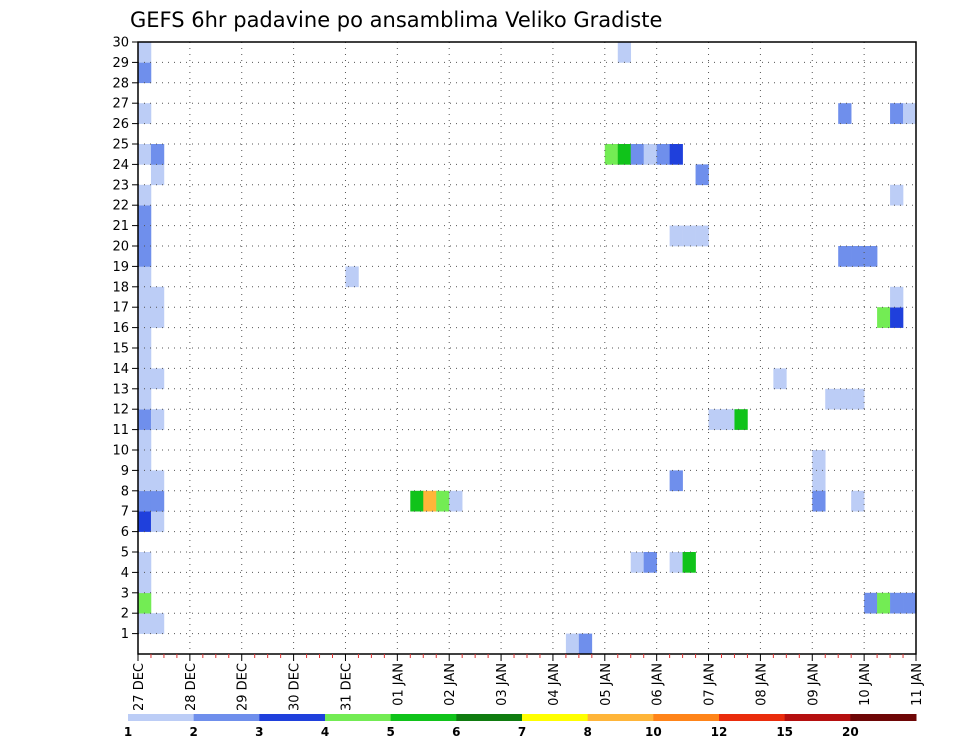  I want to click on x-tick-label: 31 DEC, so click(346, 687).